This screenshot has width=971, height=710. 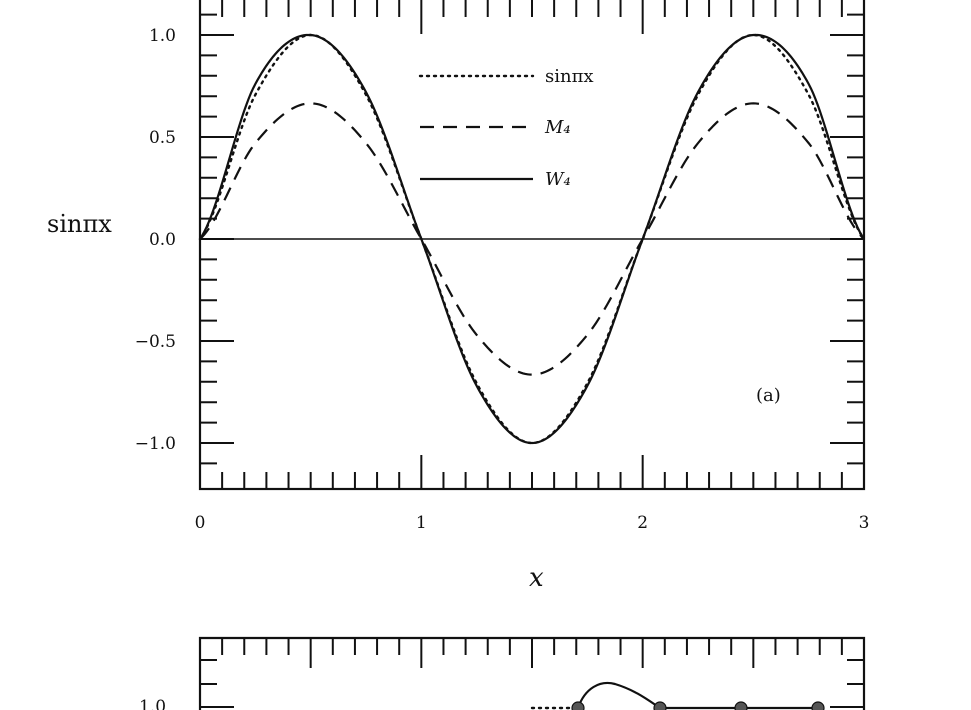 What do you see at coordinates (557, 127) in the screenshot?
I see `legend-label-1: M₄` at bounding box center [557, 127].